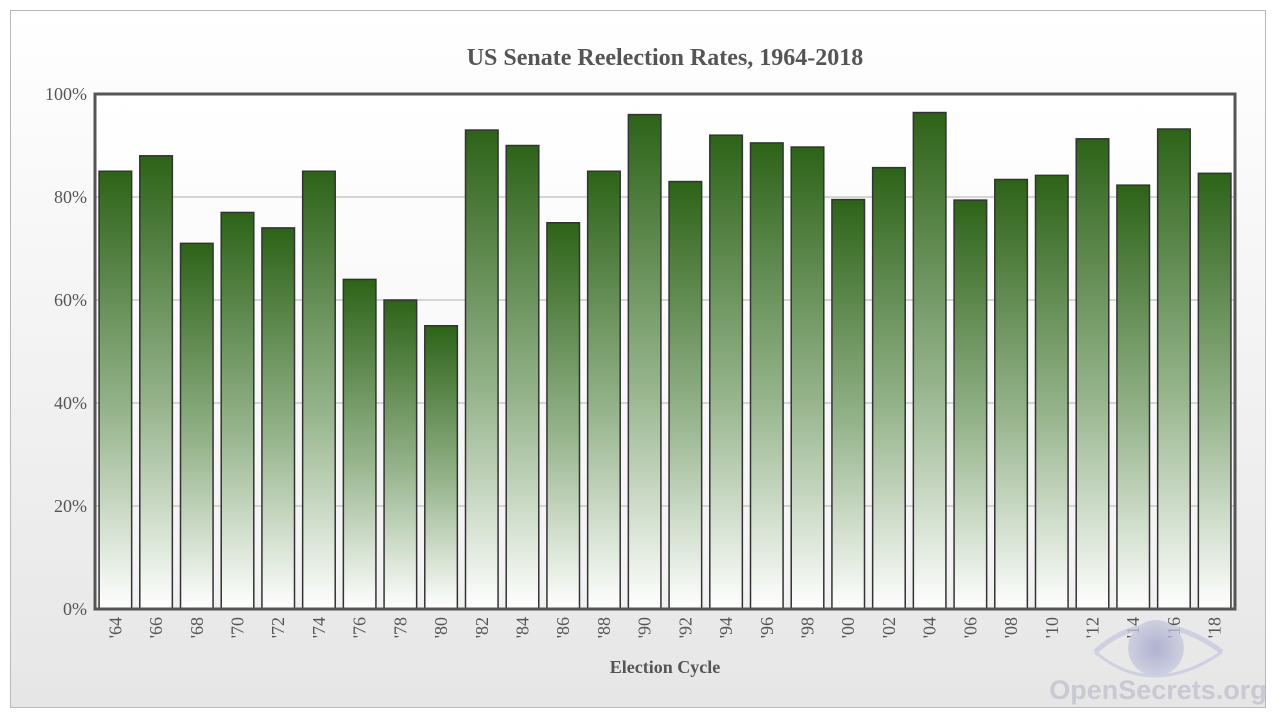 The width and height of the screenshot is (1284, 722). I want to click on x-tick-label: '18, so click(1215, 627).